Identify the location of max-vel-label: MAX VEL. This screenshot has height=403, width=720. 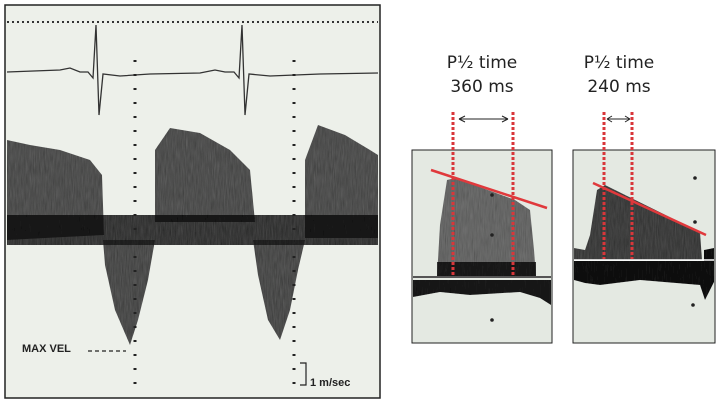
(46, 349).